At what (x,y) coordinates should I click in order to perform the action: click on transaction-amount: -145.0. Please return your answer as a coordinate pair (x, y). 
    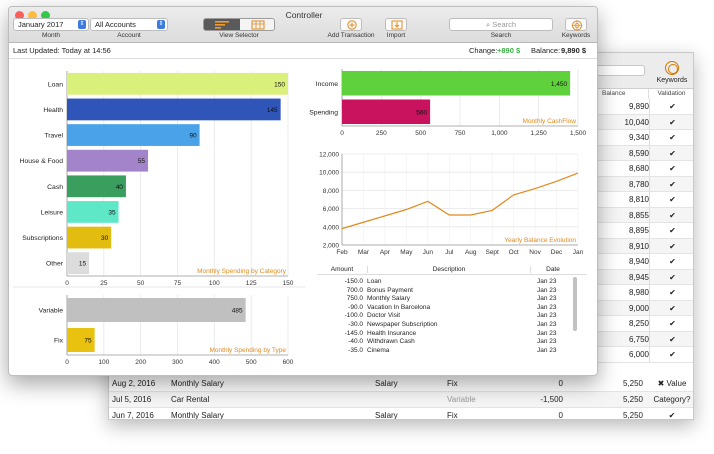
    Looking at the image, I should click on (353, 333).